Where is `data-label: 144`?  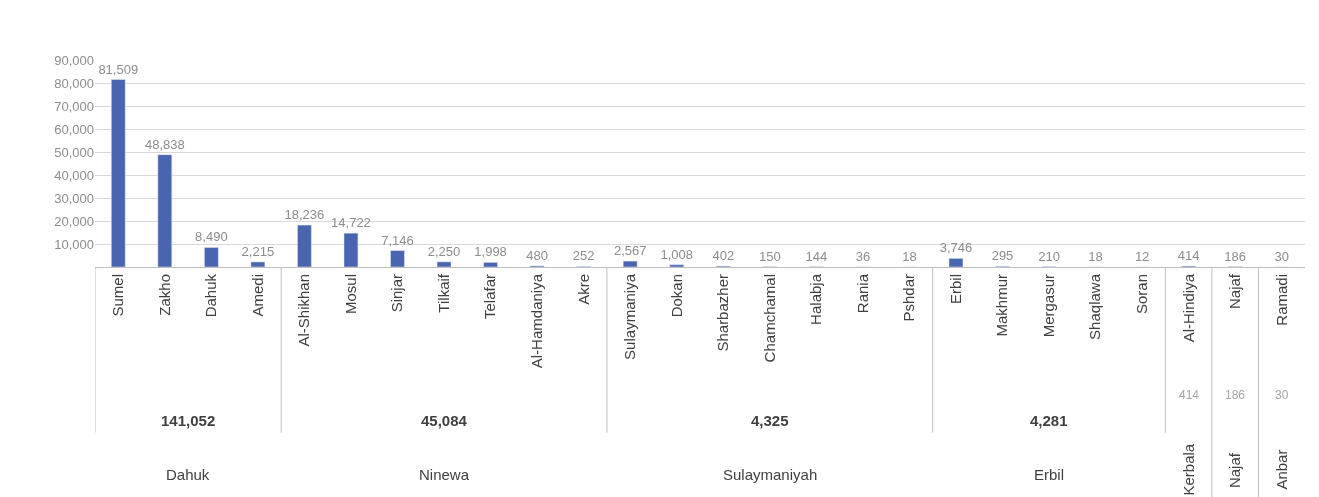
data-label: 144 is located at coordinates (816, 256).